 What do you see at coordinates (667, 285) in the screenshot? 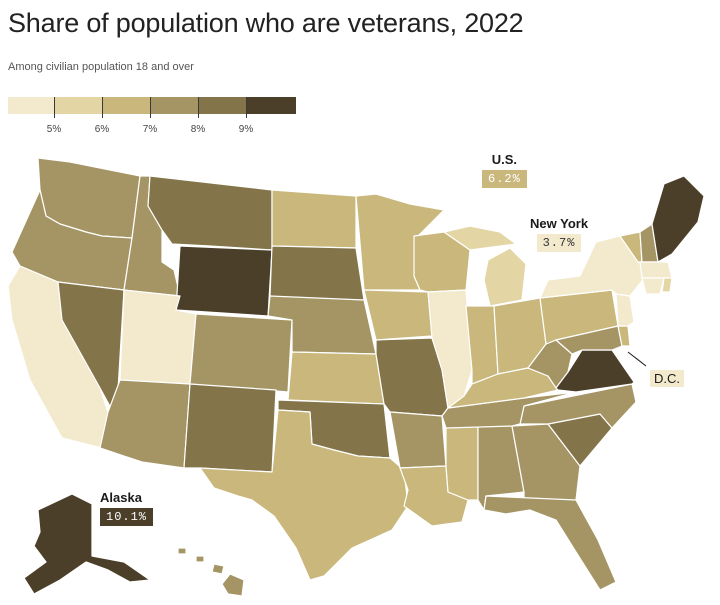
I see `state-rhode-island` at bounding box center [667, 285].